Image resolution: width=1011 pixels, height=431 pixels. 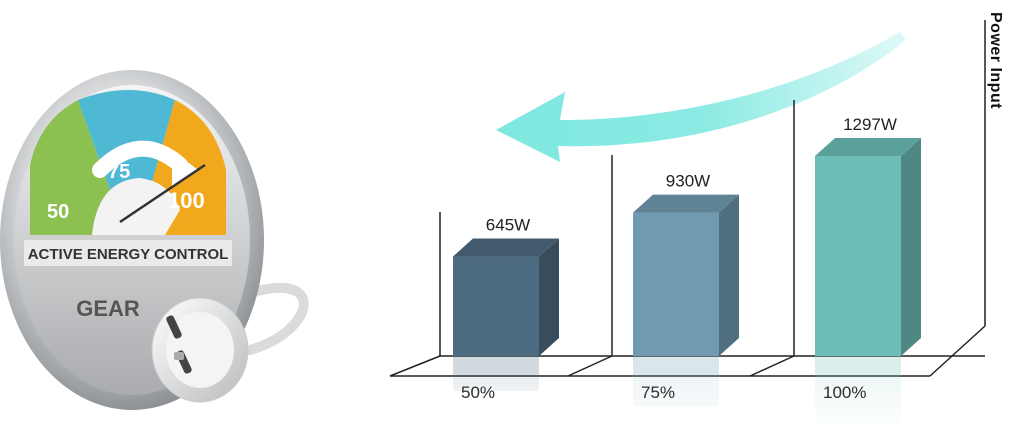 I want to click on power-cord, so click(x=267, y=319).